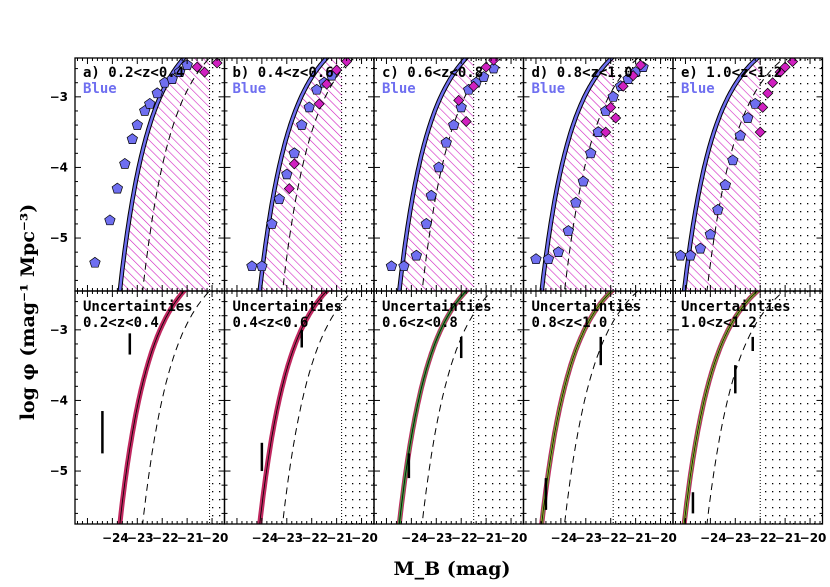 The height and width of the screenshot is (587, 830). Describe the element at coordinates (121, 323) in the screenshot. I see `panel-sublabel: 0.2<z<0.4` at that location.